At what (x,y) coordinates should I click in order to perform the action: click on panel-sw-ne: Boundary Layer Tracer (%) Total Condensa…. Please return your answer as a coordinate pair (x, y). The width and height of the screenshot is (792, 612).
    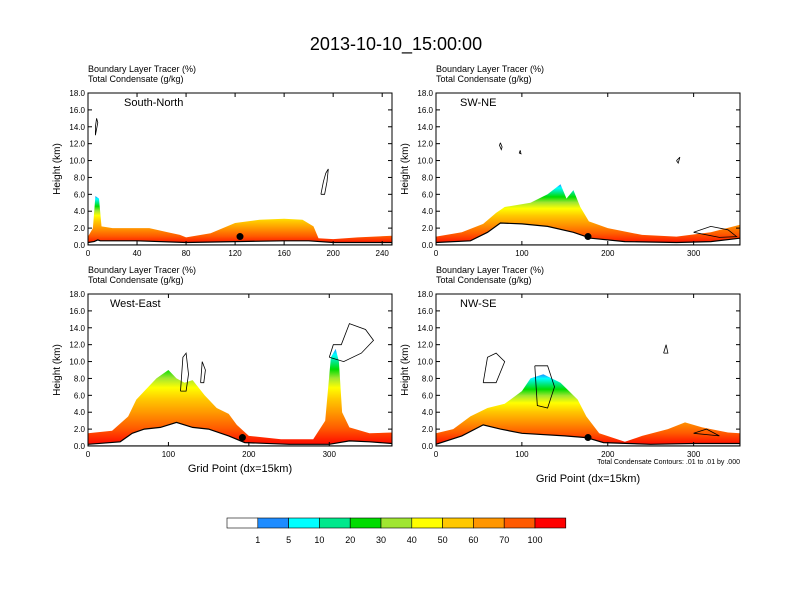
    Looking at the image, I should click on (570, 161).